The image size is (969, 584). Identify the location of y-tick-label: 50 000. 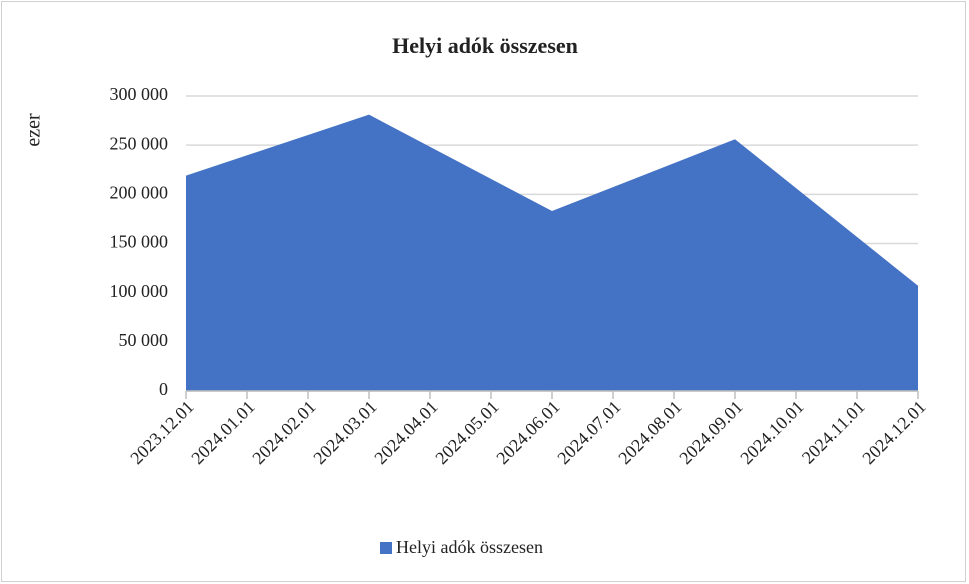
(144, 340).